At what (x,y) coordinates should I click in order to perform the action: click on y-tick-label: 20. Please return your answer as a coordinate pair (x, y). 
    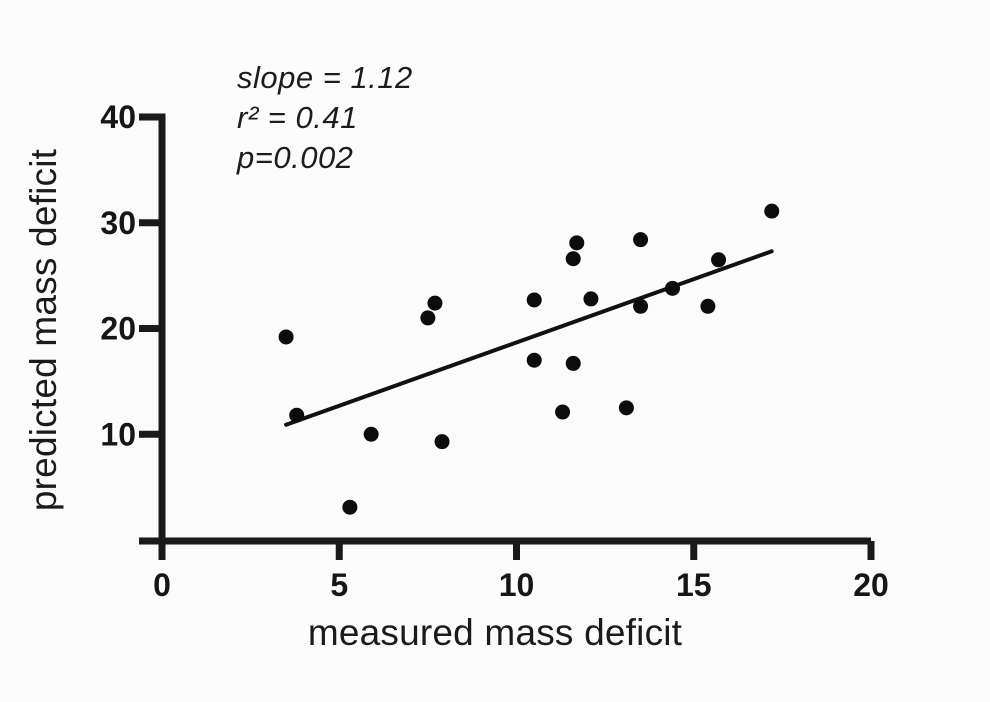
    Looking at the image, I should click on (118, 329).